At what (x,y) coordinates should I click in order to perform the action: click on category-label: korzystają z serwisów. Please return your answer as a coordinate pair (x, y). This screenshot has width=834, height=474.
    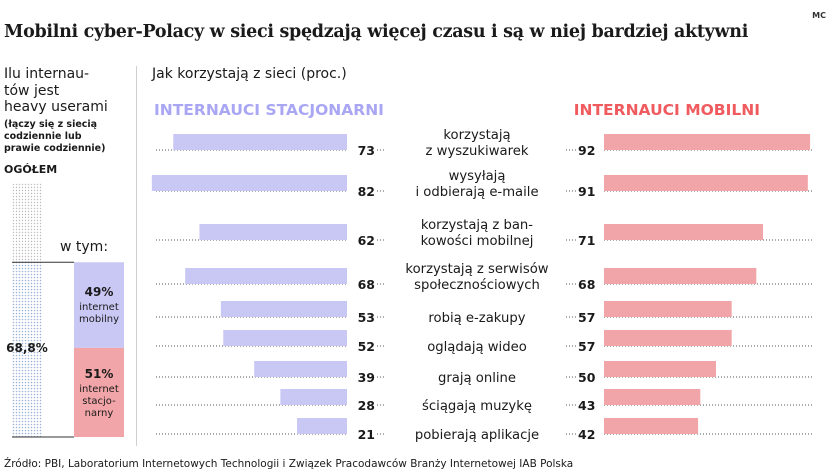
    Looking at the image, I should click on (476, 269).